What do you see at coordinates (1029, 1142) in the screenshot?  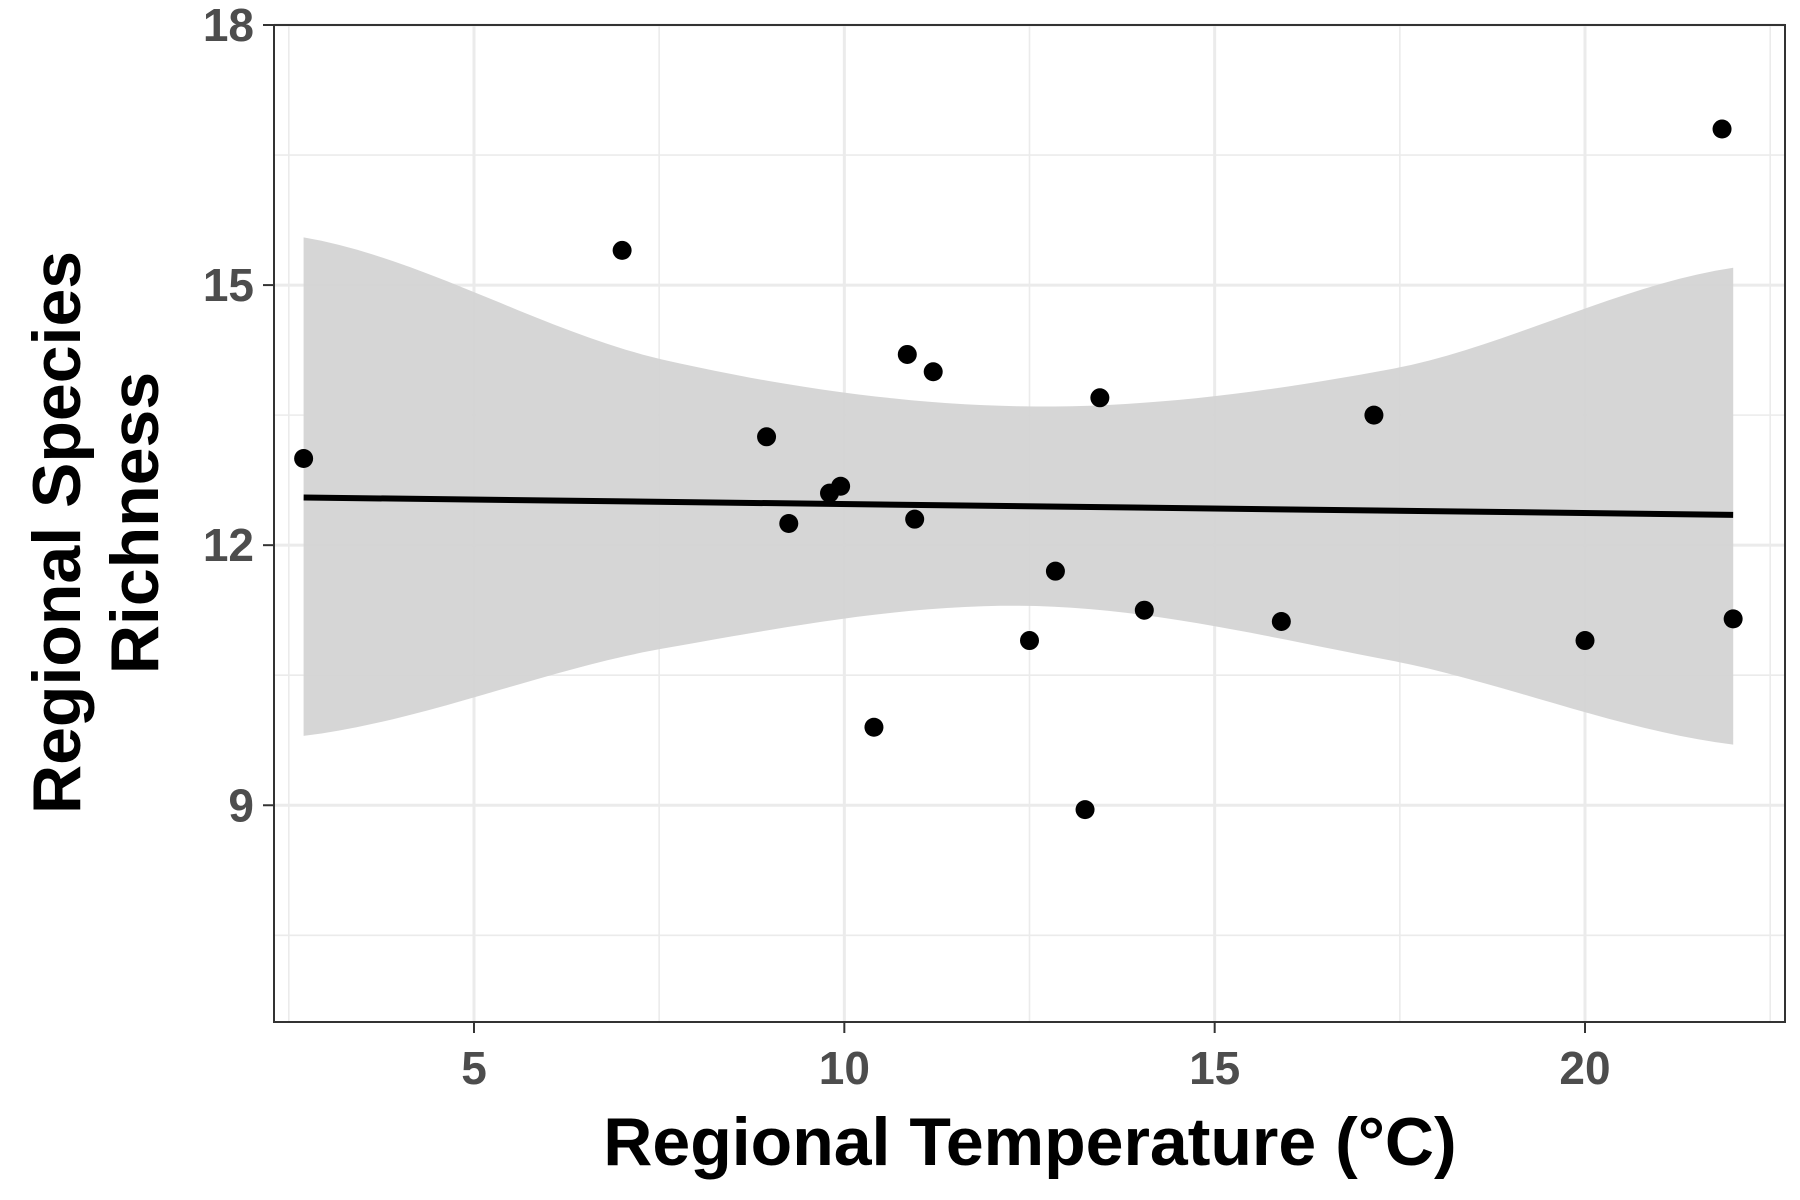 I see `x-axis-title: Regional Temperature (°C)` at bounding box center [1029, 1142].